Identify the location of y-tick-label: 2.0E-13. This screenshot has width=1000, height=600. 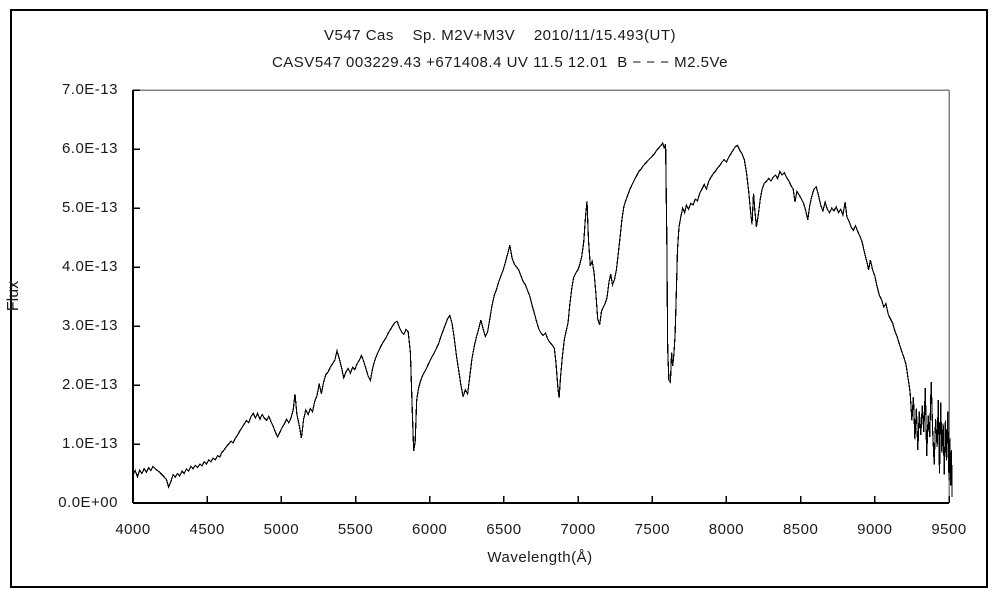
(89, 384).